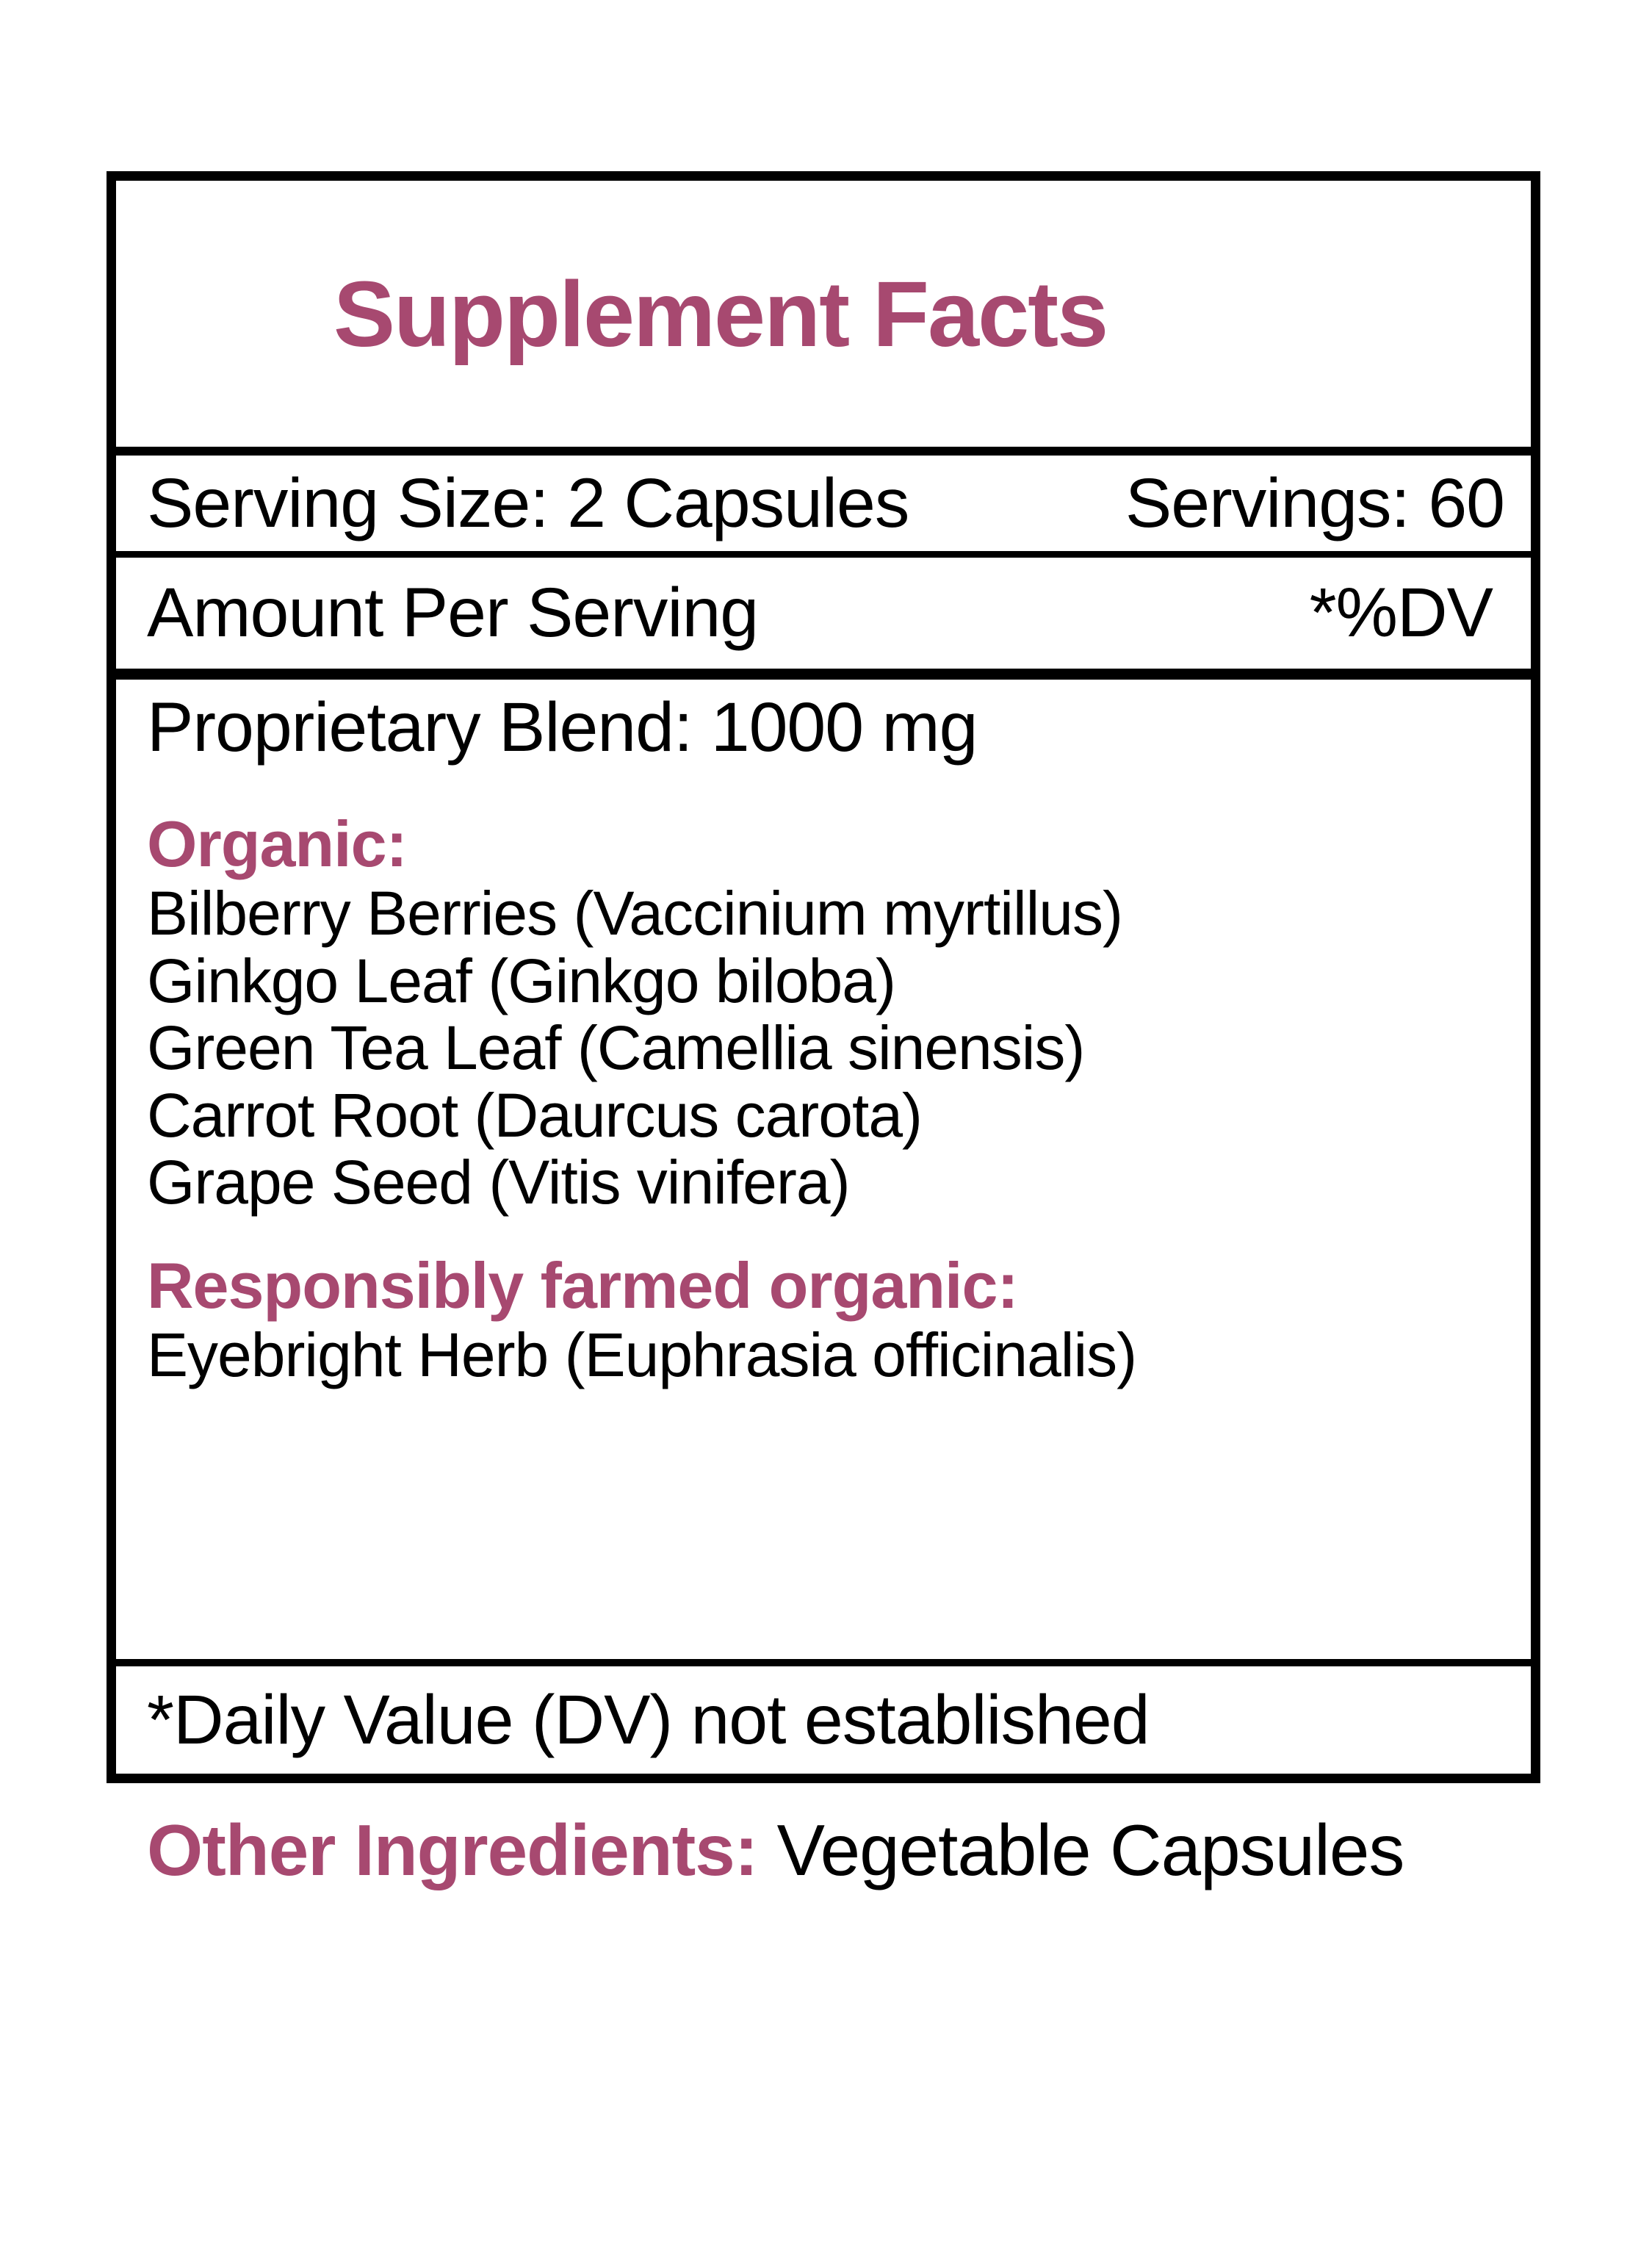 Image resolution: width=1652 pixels, height=2249 pixels. Describe the element at coordinates (648, 1719) in the screenshot. I see `daily-value-footnote-text: *Daily Value (DV) not established` at that location.